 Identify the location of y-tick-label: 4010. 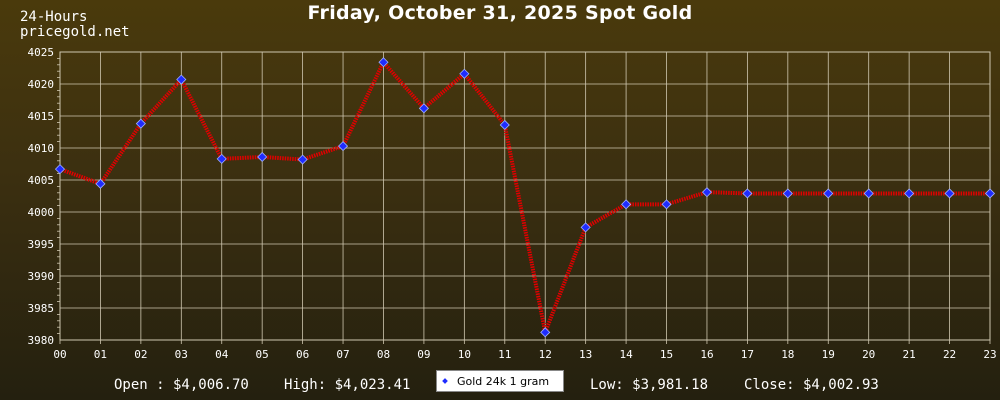
(41, 148).